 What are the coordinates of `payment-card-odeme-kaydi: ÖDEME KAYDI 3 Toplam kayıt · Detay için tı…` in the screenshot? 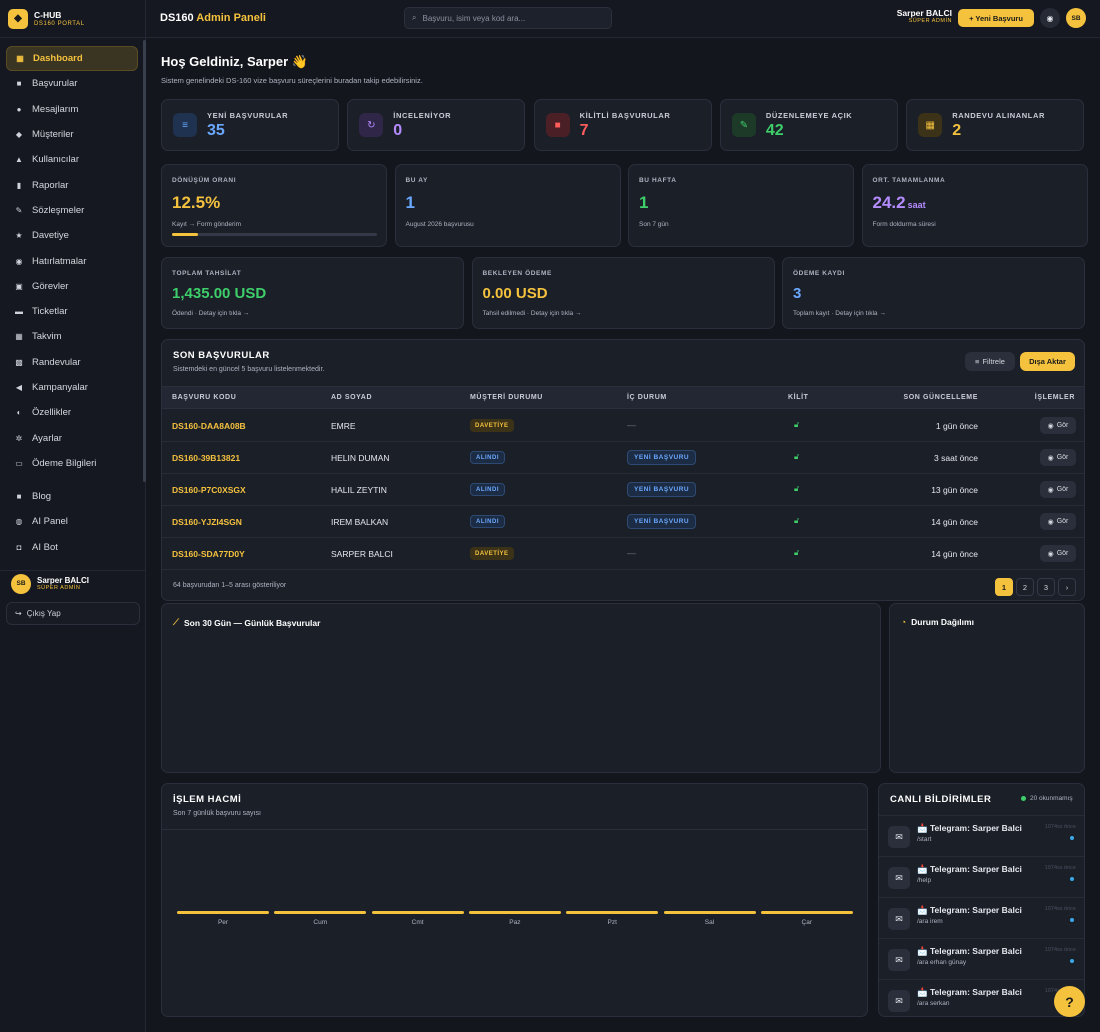 It's located at (933, 293).